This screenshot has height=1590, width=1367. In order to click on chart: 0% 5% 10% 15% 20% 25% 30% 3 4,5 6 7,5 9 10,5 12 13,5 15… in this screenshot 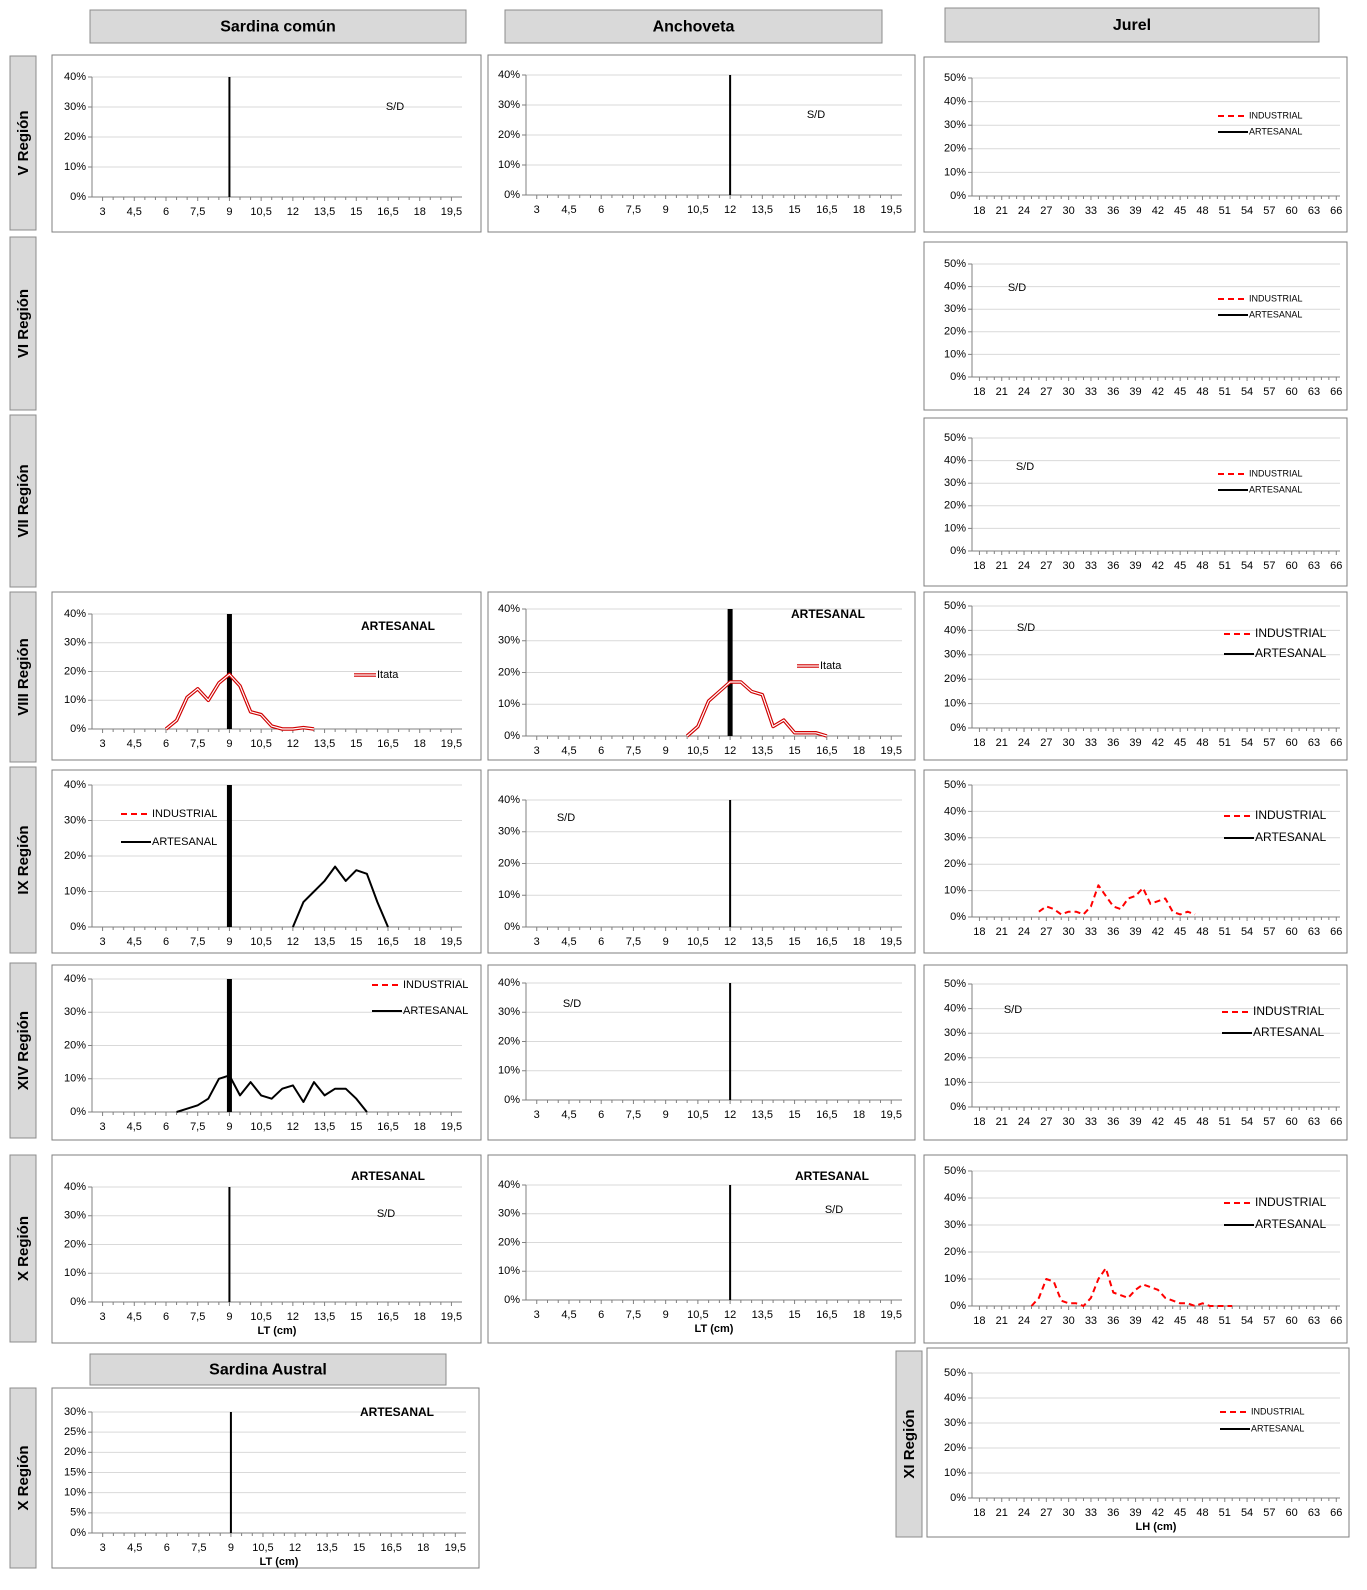, I will do `click(265, 1478)`.